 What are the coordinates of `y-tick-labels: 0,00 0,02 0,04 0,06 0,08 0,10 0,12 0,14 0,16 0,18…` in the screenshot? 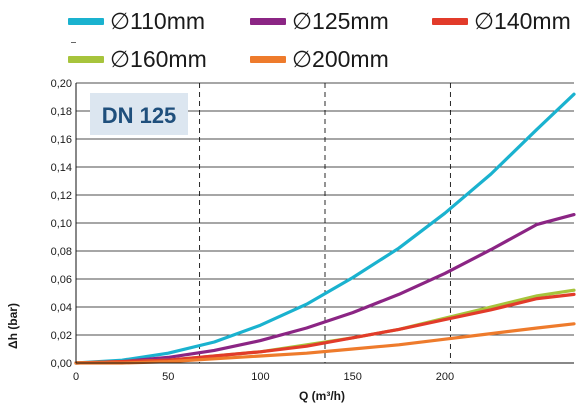 It's located at (61, 224).